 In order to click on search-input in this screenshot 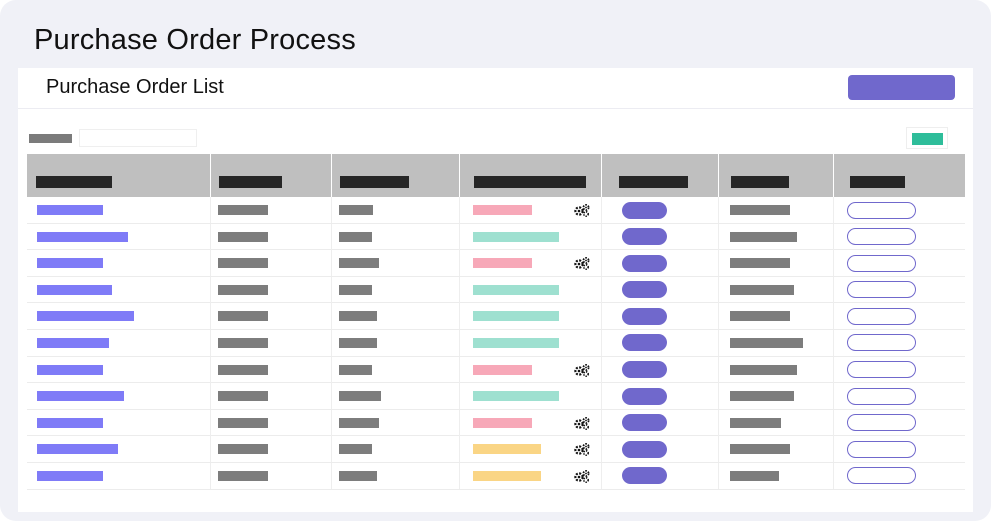, I will do `click(138, 138)`.